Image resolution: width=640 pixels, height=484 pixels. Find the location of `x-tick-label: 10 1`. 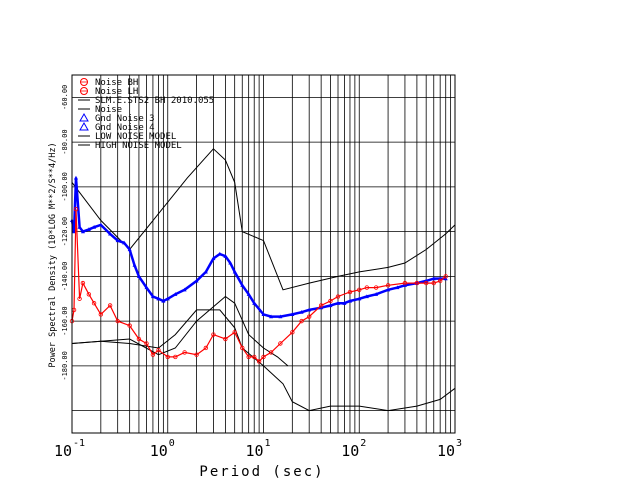

x-tick-label: 10 1 is located at coordinates (257, 449).